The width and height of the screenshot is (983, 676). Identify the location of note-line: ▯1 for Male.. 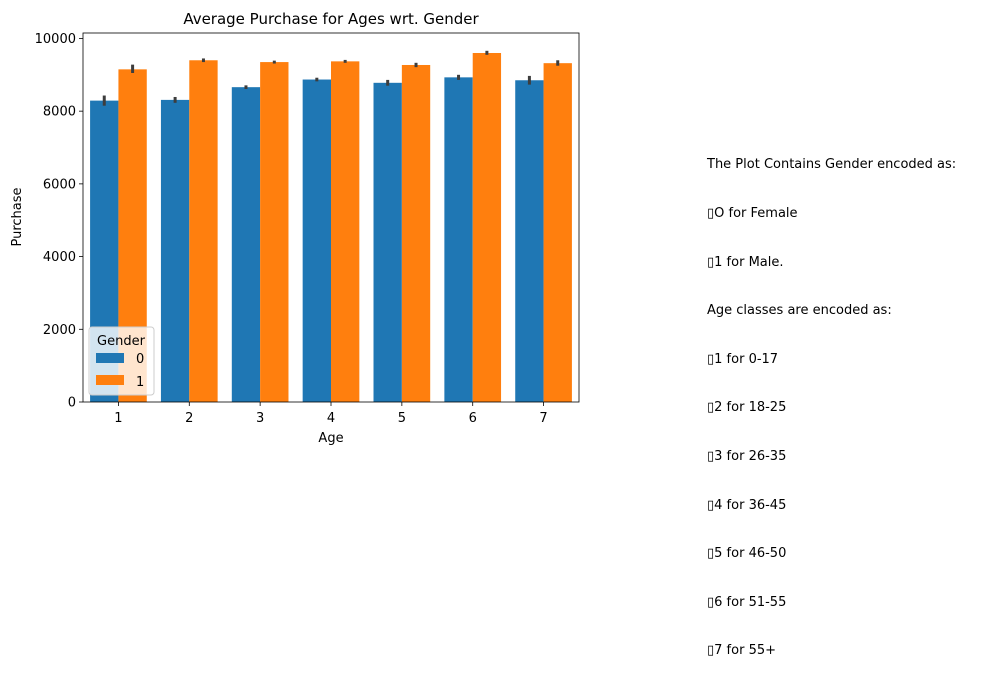
(745, 262).